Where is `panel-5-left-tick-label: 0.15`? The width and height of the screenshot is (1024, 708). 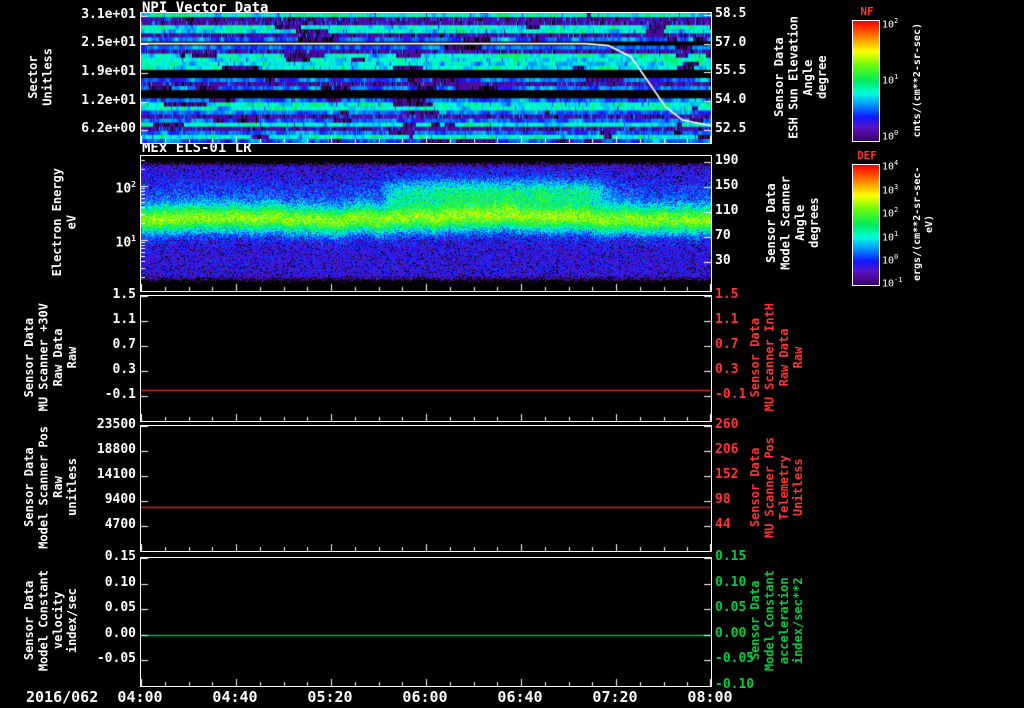
panel-5-left-tick-label: 0.15 is located at coordinates (120, 556).